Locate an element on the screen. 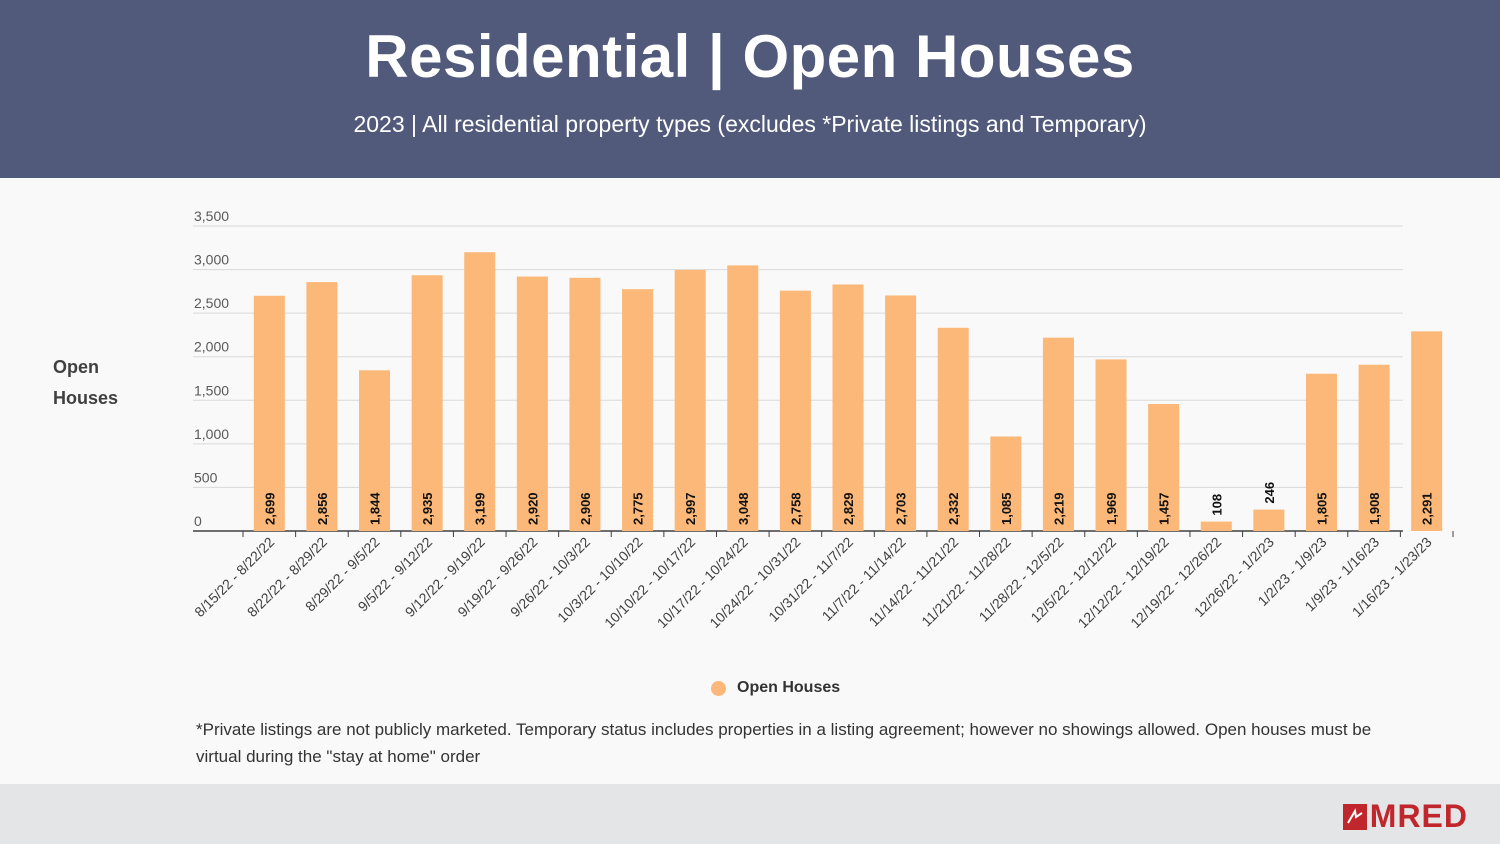 Image resolution: width=1500 pixels, height=844 pixels. y-axis-label-line-1: Open is located at coordinates (76, 367).